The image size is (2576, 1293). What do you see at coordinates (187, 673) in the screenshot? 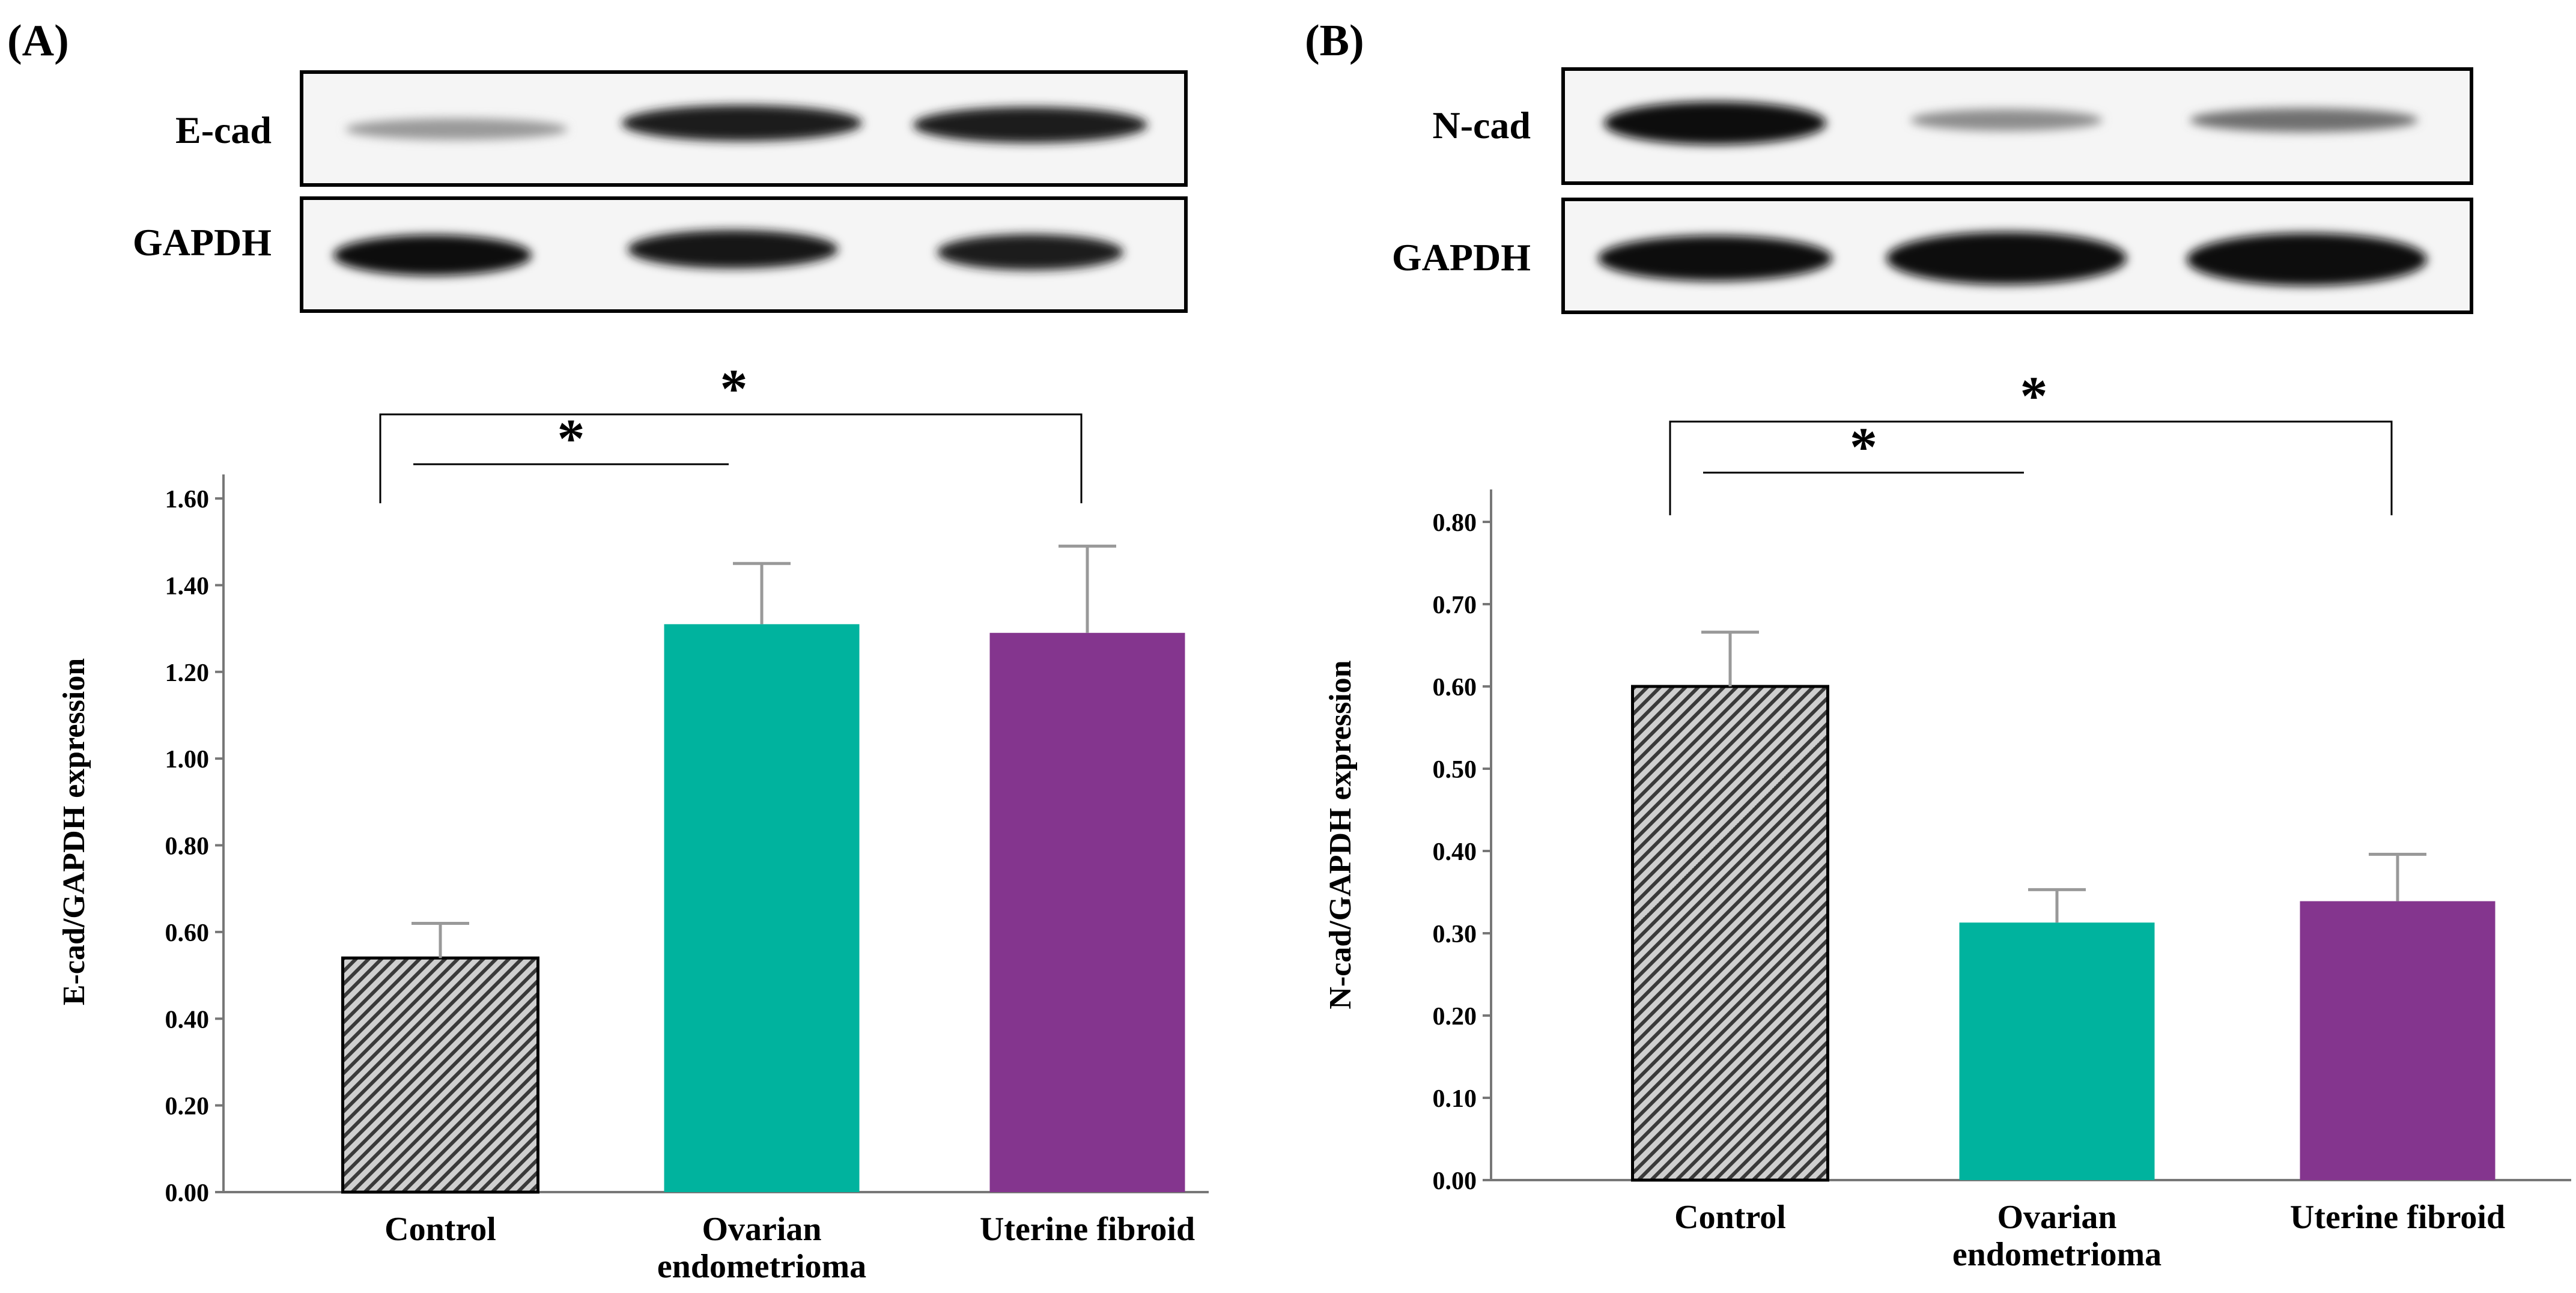
I see `y-tick-label: 1.20` at bounding box center [187, 673].